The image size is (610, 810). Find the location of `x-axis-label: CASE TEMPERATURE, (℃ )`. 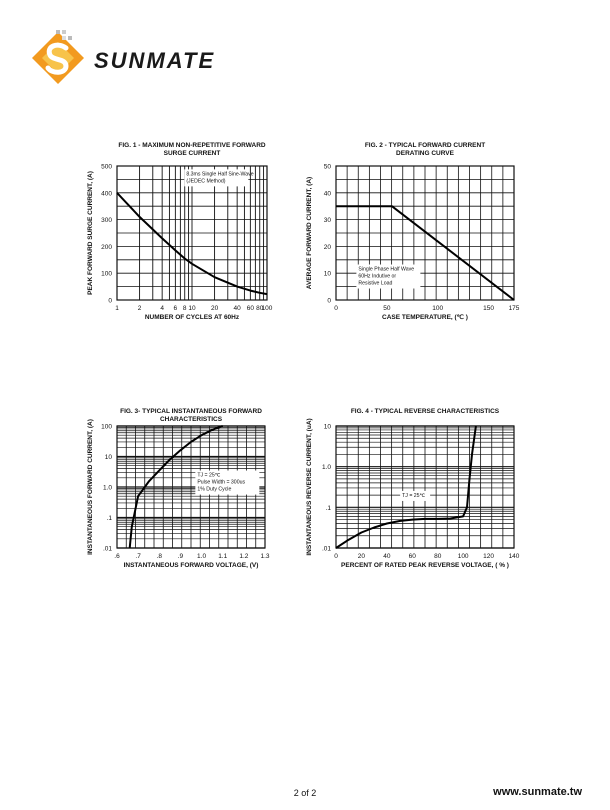

x-axis-label: CASE TEMPERATURE, (℃ ) is located at coordinates (425, 317).